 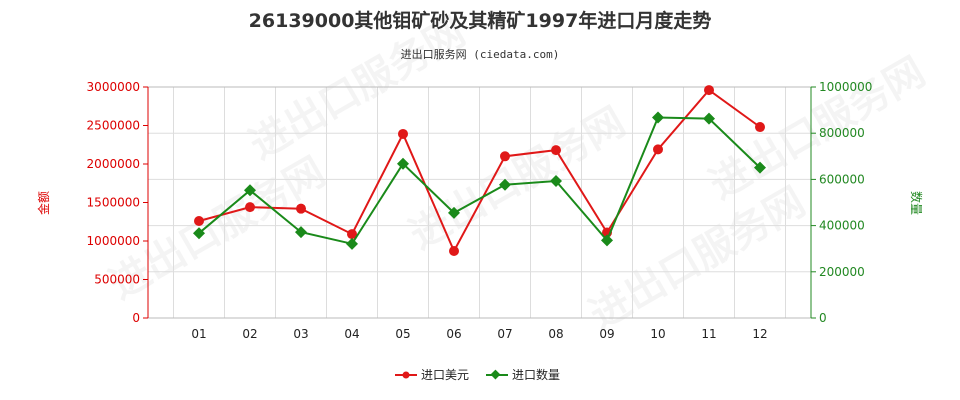 I want to click on x-tick-label: 03, so click(x=300, y=334).